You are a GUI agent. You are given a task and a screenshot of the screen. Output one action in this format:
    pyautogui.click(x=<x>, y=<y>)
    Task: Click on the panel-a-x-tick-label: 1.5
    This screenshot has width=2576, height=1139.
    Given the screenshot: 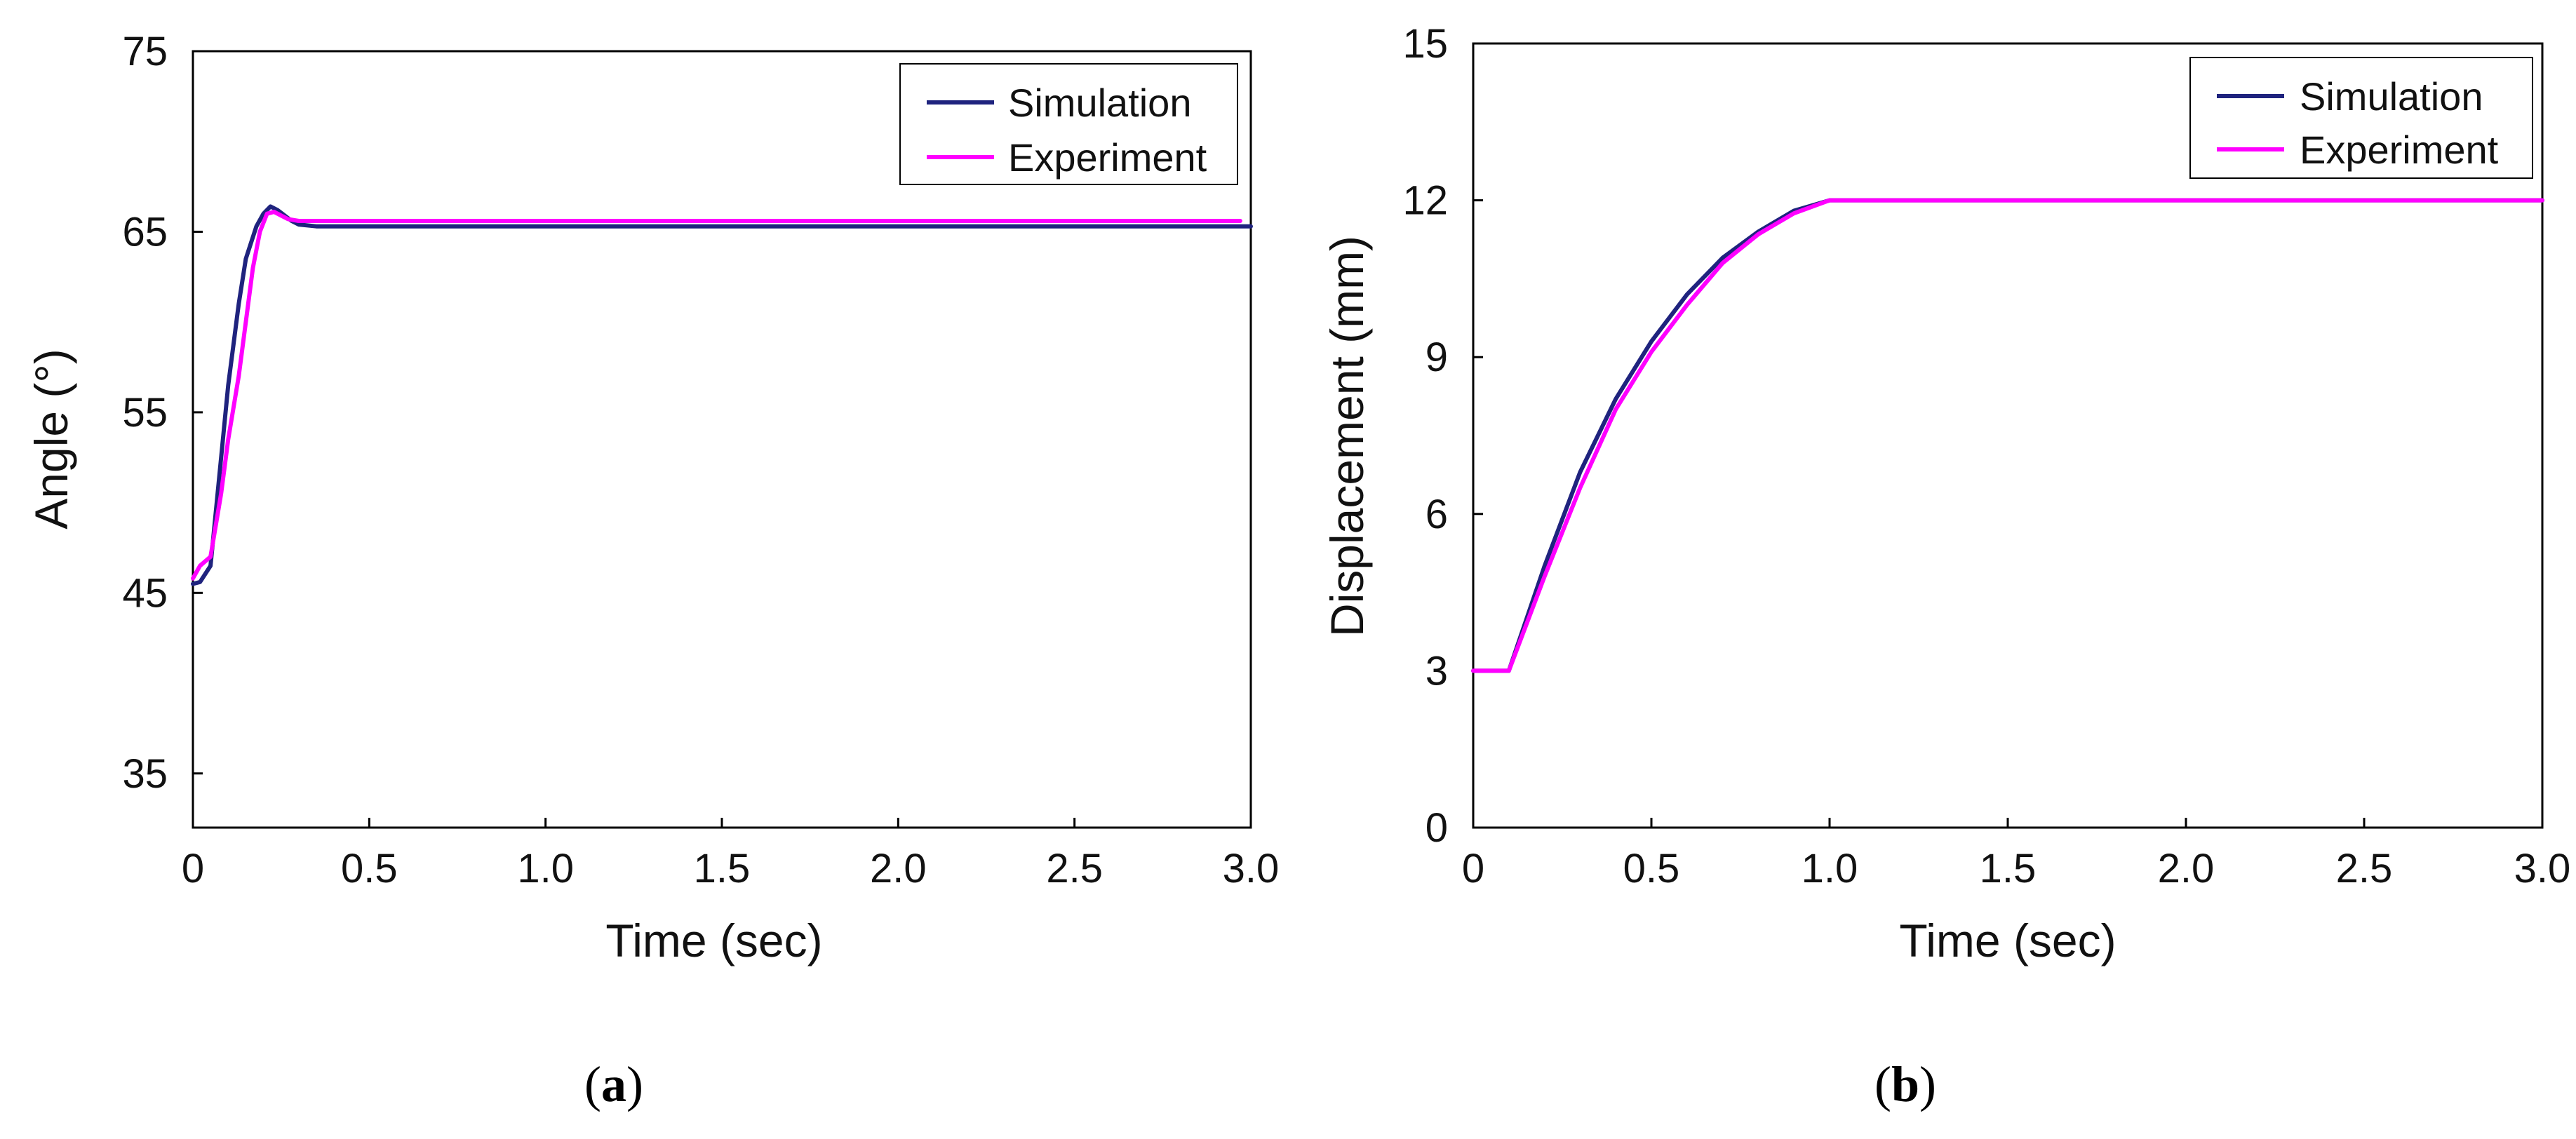 What is the action you would take?
    pyautogui.click(x=723, y=868)
    